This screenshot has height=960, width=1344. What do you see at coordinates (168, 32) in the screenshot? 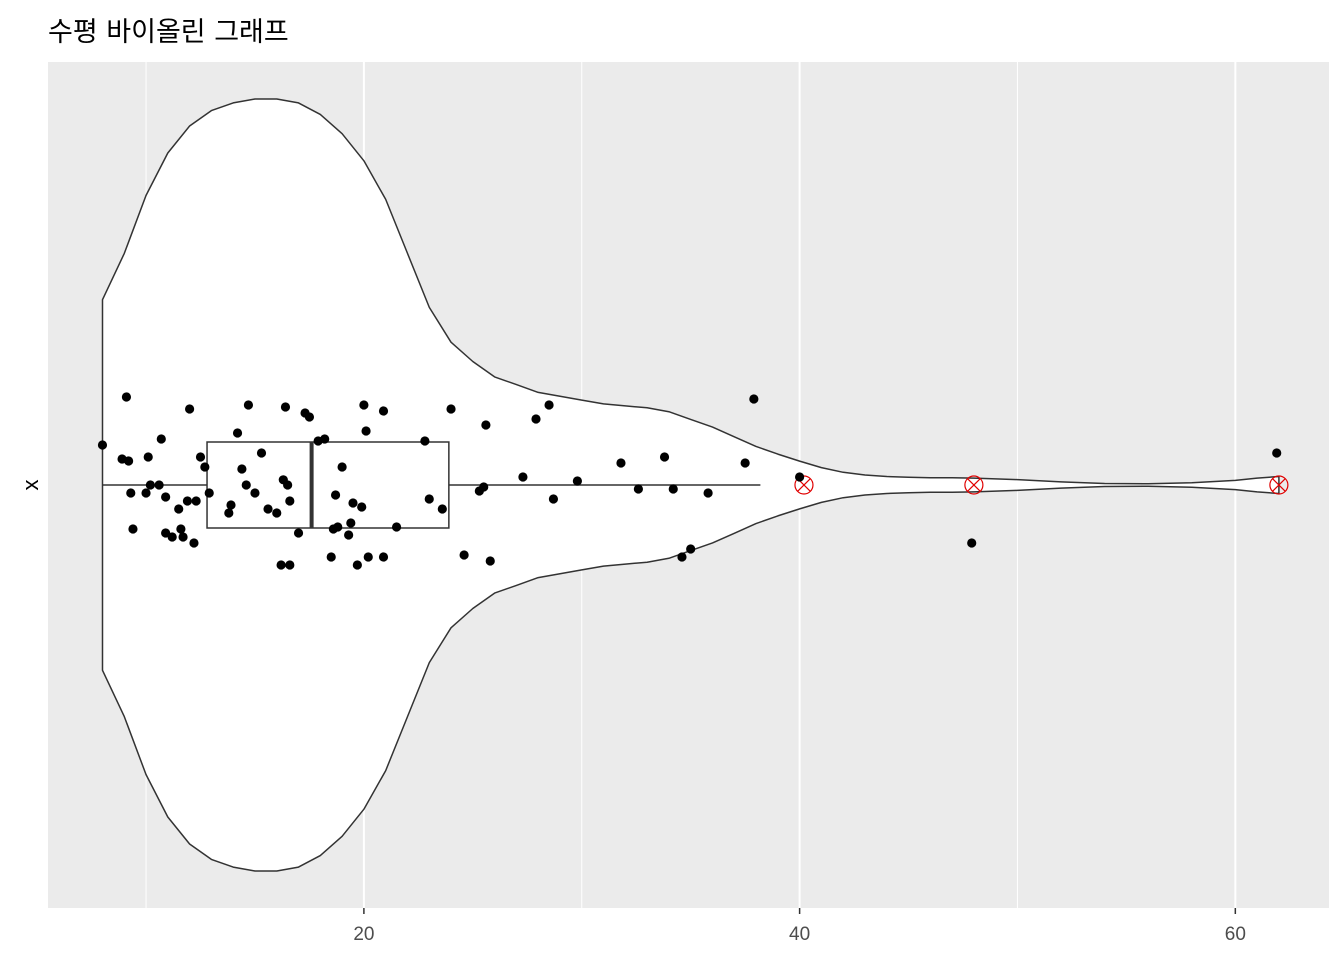
I see `chart-title: 수평 바이올린 그래프` at bounding box center [168, 32].